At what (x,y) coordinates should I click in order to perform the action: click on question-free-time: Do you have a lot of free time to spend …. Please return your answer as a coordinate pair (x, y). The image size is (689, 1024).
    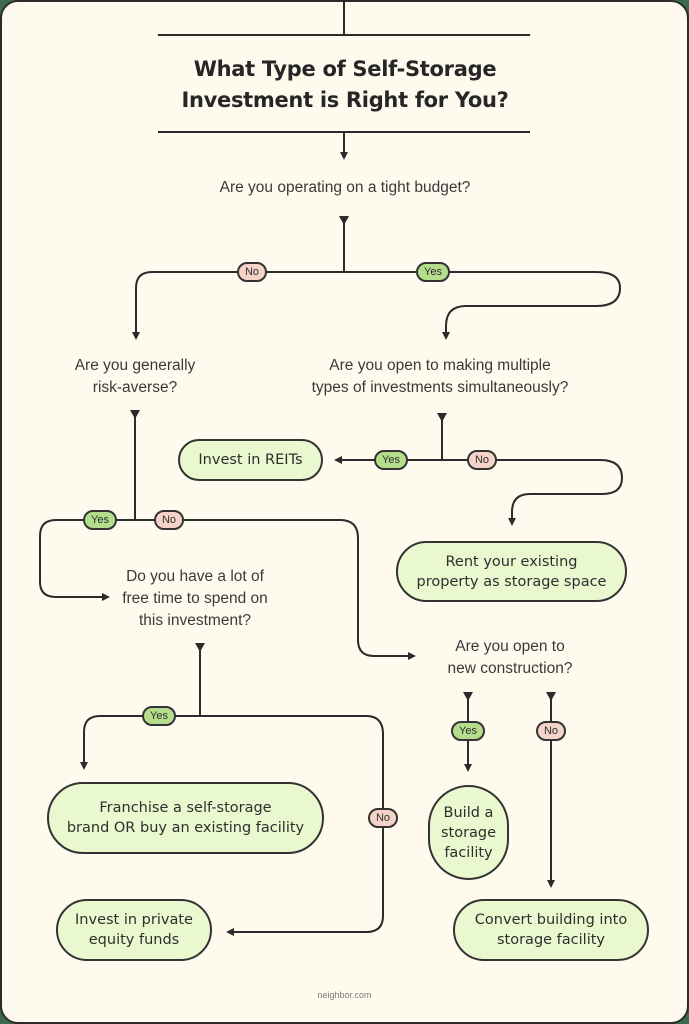
    Looking at the image, I should click on (195, 599).